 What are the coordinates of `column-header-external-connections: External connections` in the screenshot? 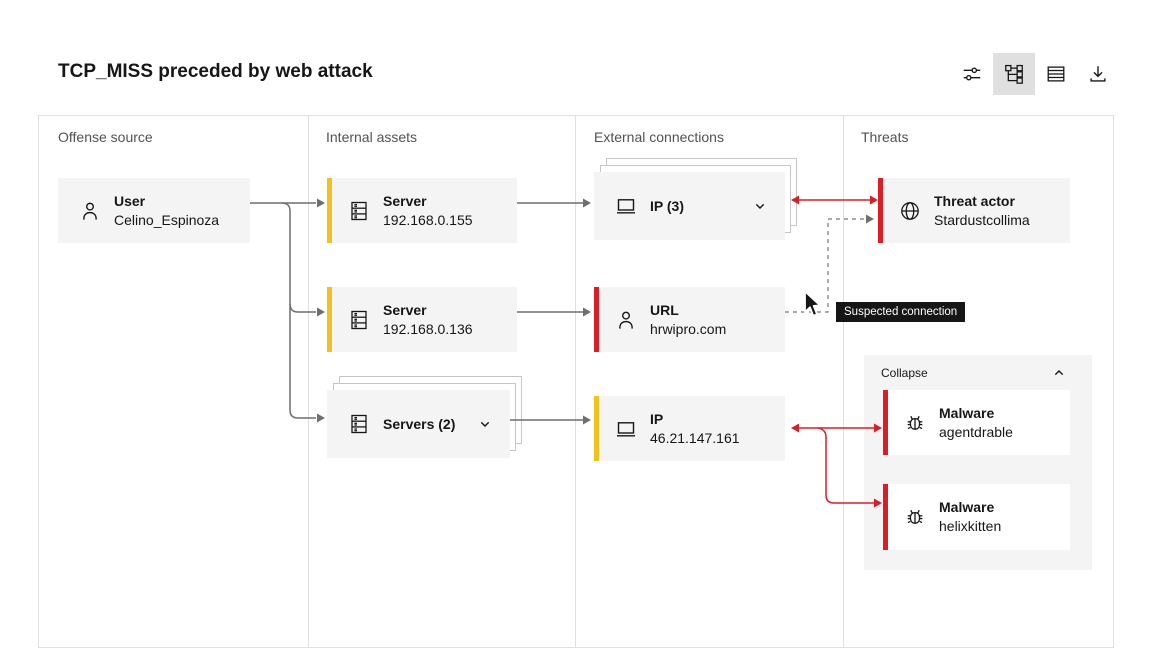 It's located at (659, 137).